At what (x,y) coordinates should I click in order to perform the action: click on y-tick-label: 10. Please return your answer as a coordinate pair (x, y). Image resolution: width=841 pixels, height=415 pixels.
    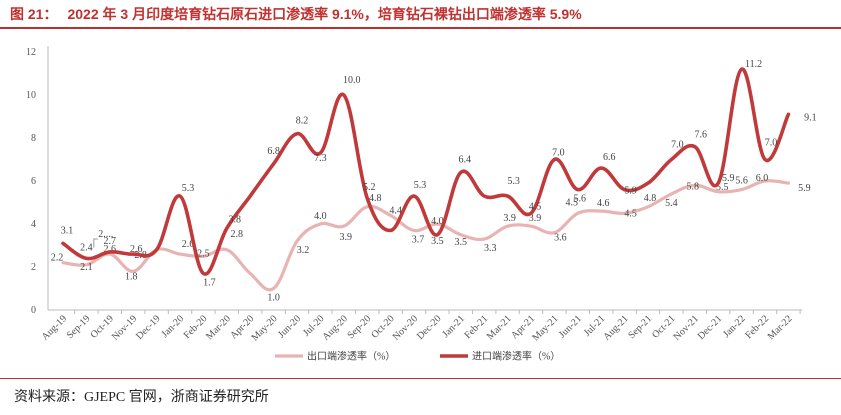
    Looking at the image, I should click on (31, 95).